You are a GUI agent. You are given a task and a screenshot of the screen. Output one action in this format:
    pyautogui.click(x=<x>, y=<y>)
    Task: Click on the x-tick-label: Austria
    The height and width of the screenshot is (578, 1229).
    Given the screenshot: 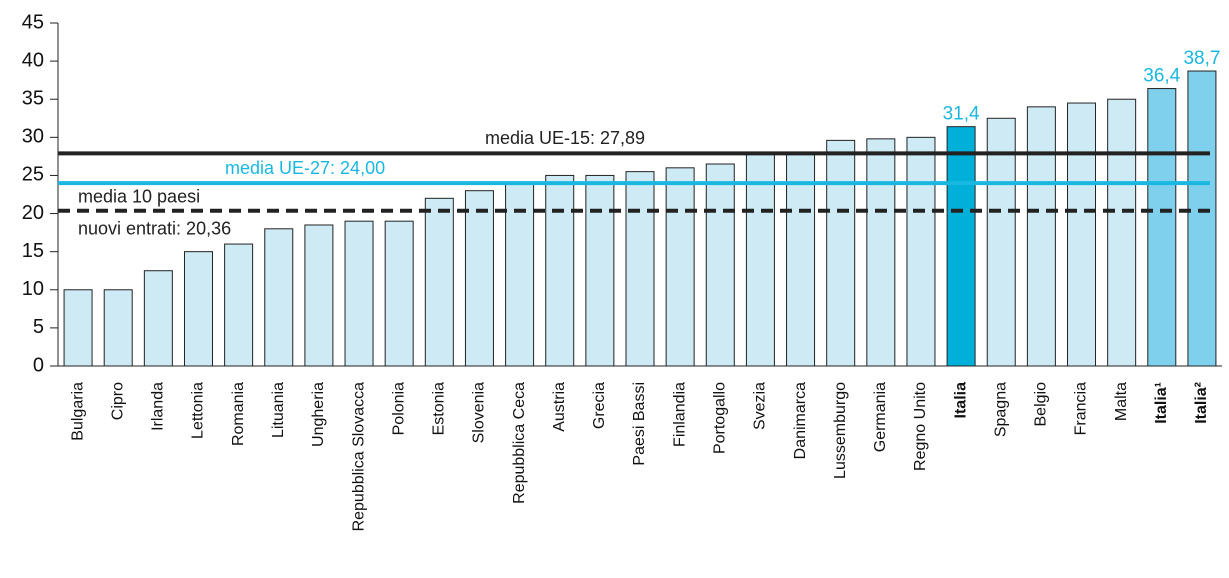 What is the action you would take?
    pyautogui.click(x=559, y=407)
    